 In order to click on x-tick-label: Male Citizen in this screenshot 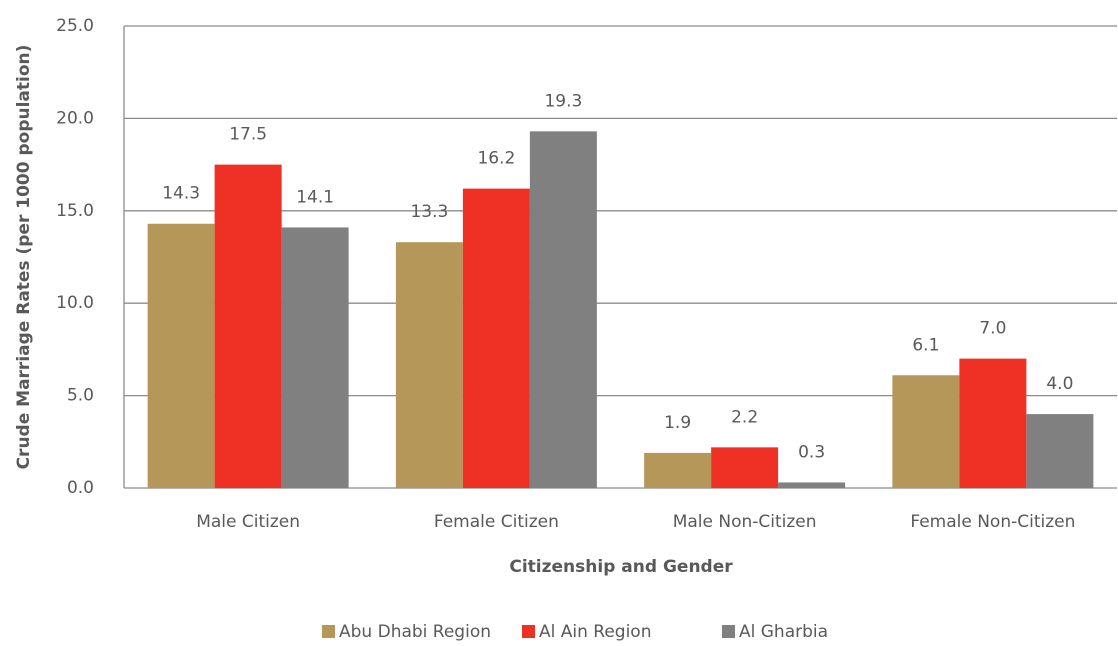, I will do `click(248, 522)`.